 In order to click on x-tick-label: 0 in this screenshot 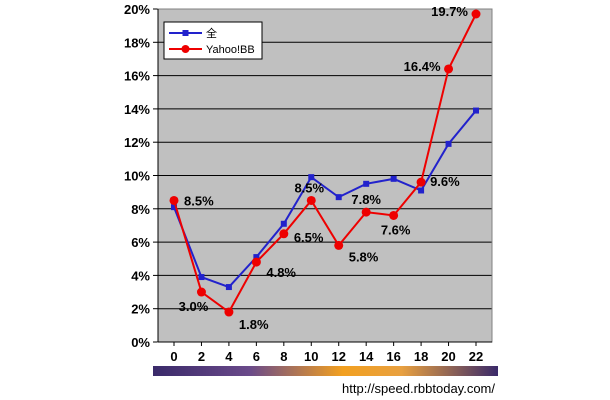, I will do `click(173, 356)`.